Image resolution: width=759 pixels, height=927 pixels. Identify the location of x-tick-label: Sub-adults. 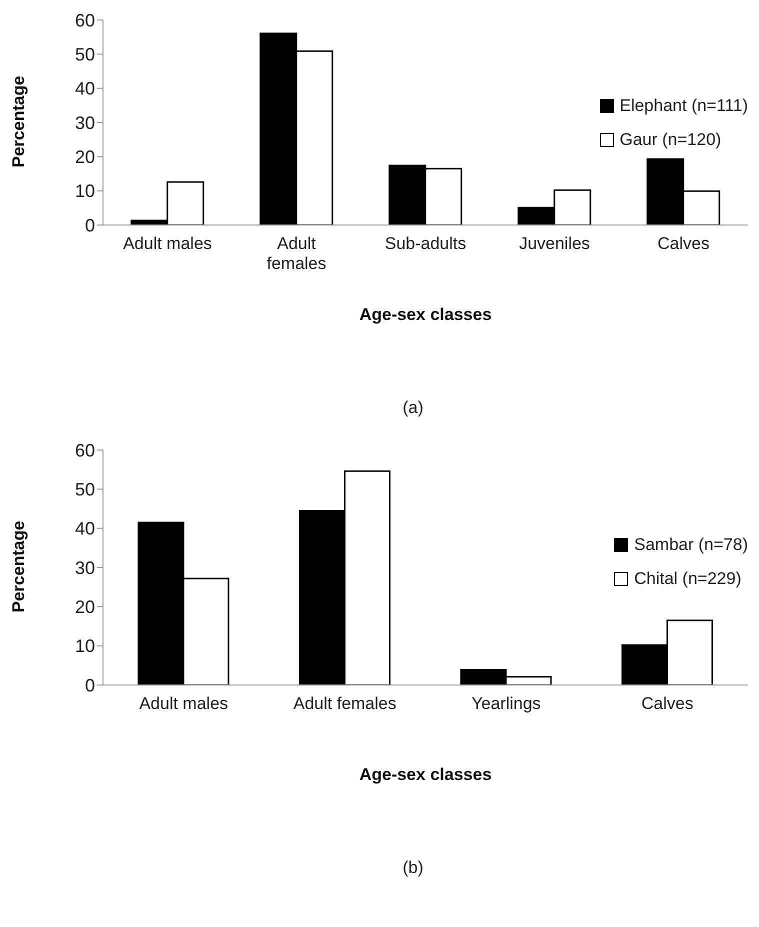
(425, 243).